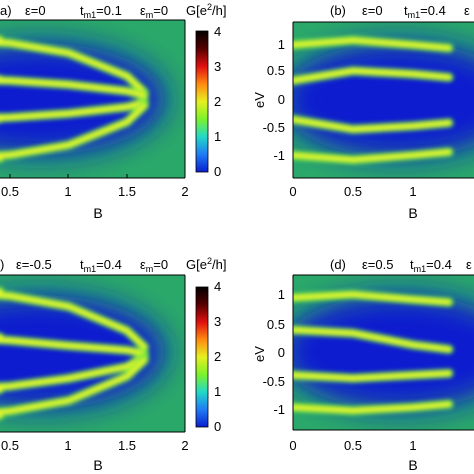 This screenshot has width=474, height=474. What do you see at coordinates (412, 465) in the screenshot?
I see `panel-d-xlabel: B` at bounding box center [412, 465].